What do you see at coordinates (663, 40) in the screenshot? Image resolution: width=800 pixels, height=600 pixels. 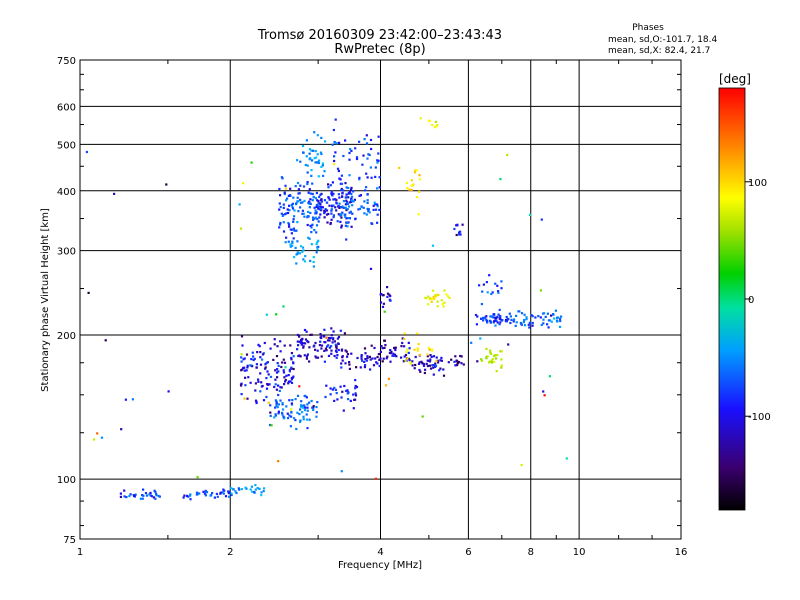 I see `info-line-o: mean, sd,O:-101.7, 18.4` at bounding box center [663, 40].